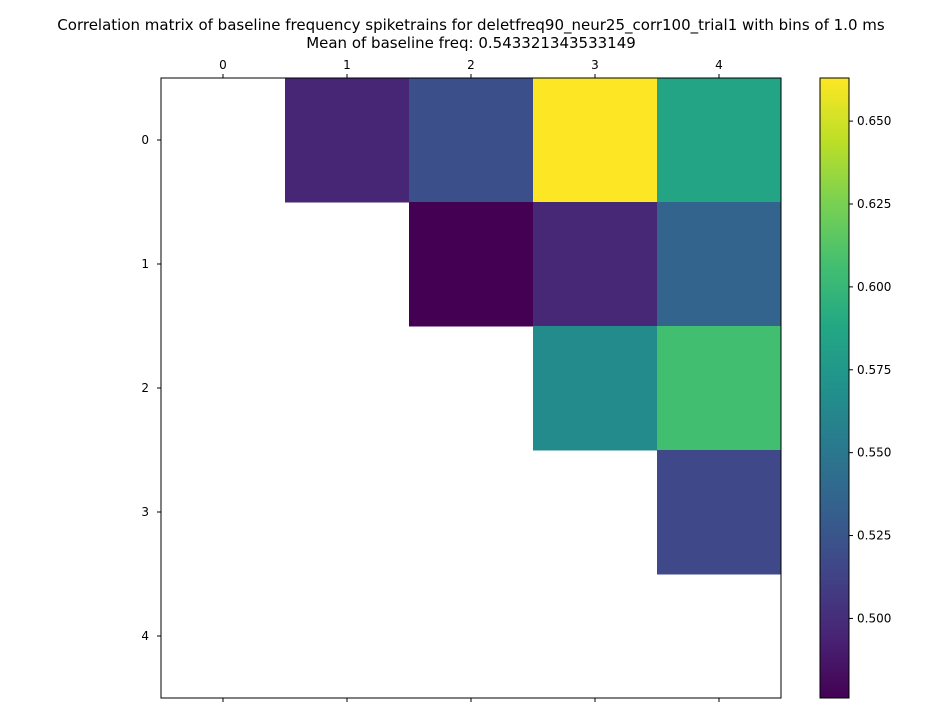 The image size is (942, 714). What do you see at coordinates (874, 618) in the screenshot?
I see `colorbar-tick-label-0: 0.500` at bounding box center [874, 618].